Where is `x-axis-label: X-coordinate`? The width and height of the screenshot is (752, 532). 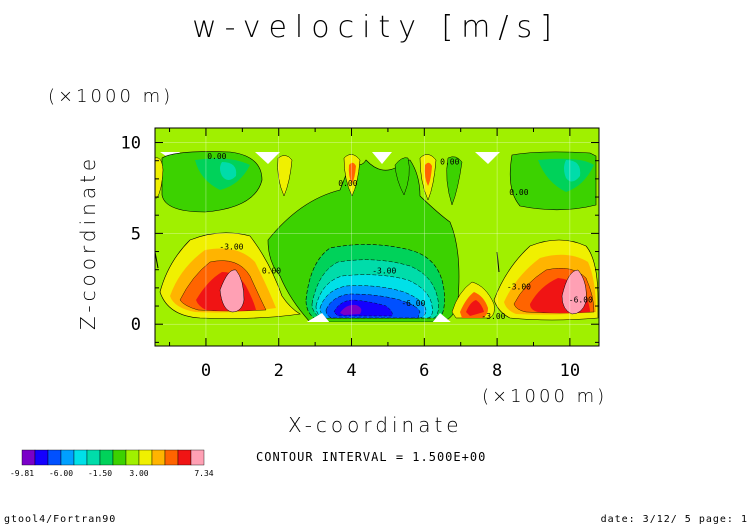
x-axis-label: X-coordinate is located at coordinates (375, 425).